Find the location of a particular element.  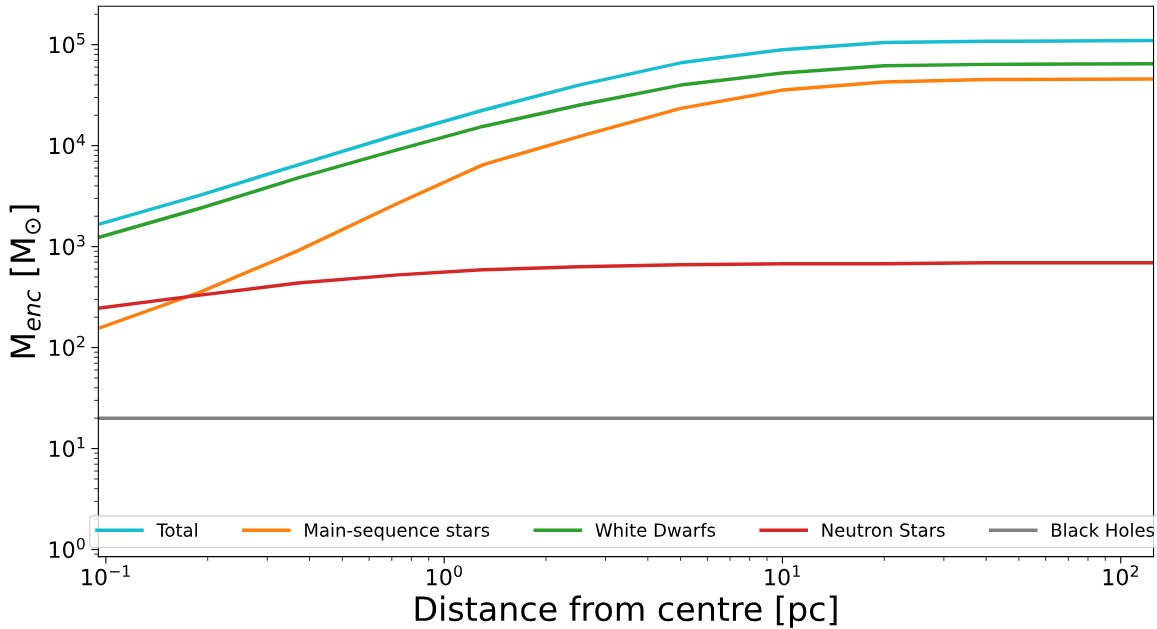

y-axis-title: M$_{enc}$ [M$_{⊙}$] is located at coordinates (25, 281).